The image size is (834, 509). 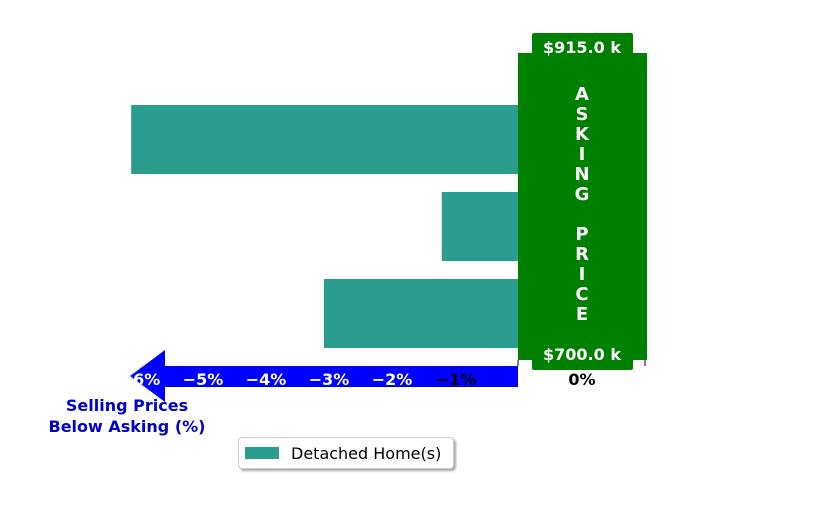 What do you see at coordinates (582, 114) in the screenshot?
I see `band-letter: S` at bounding box center [582, 114].